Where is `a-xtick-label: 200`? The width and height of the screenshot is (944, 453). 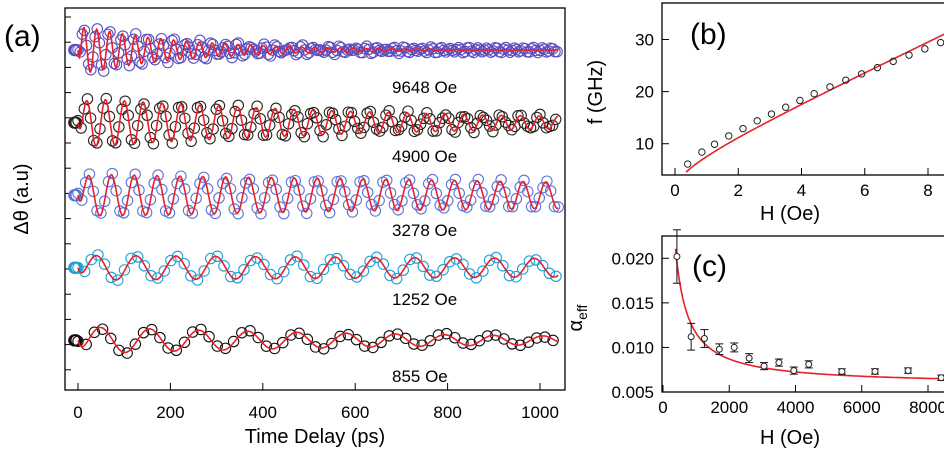 a-xtick-label: 200 is located at coordinates (170, 412).